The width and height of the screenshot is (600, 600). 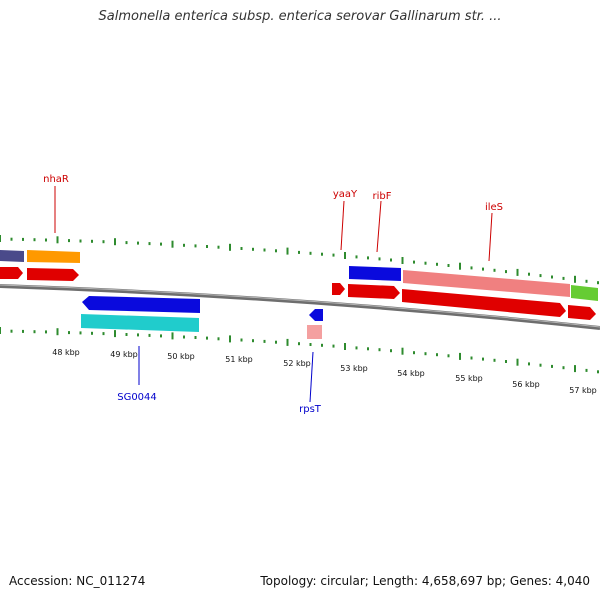 I want to click on gene-label-SG0044: SG0044, so click(x=137, y=397).